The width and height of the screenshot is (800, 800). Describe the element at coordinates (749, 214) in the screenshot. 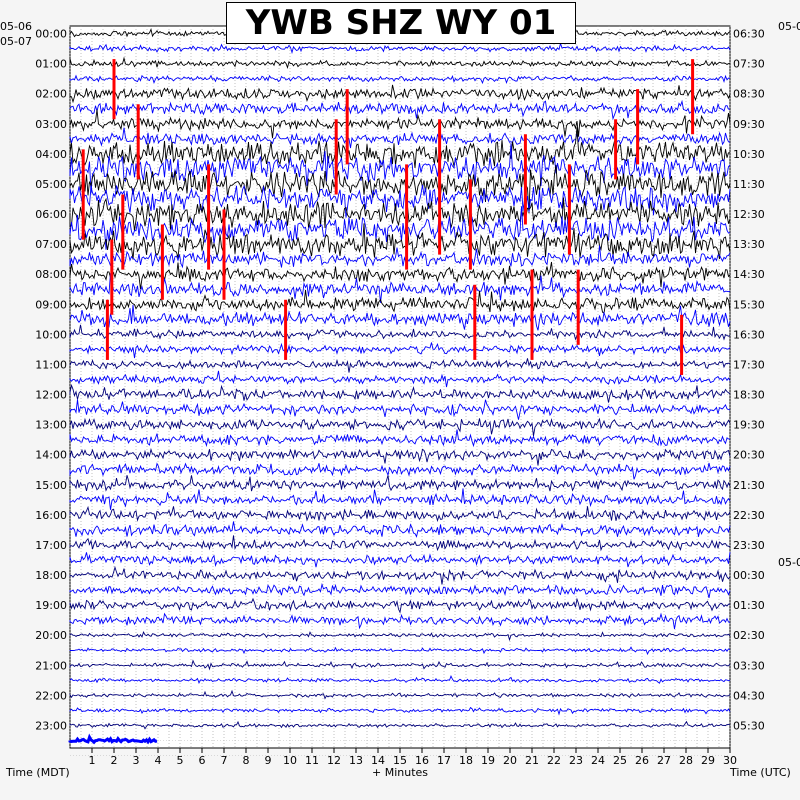

I see `right-hour-label: 12:30` at that location.